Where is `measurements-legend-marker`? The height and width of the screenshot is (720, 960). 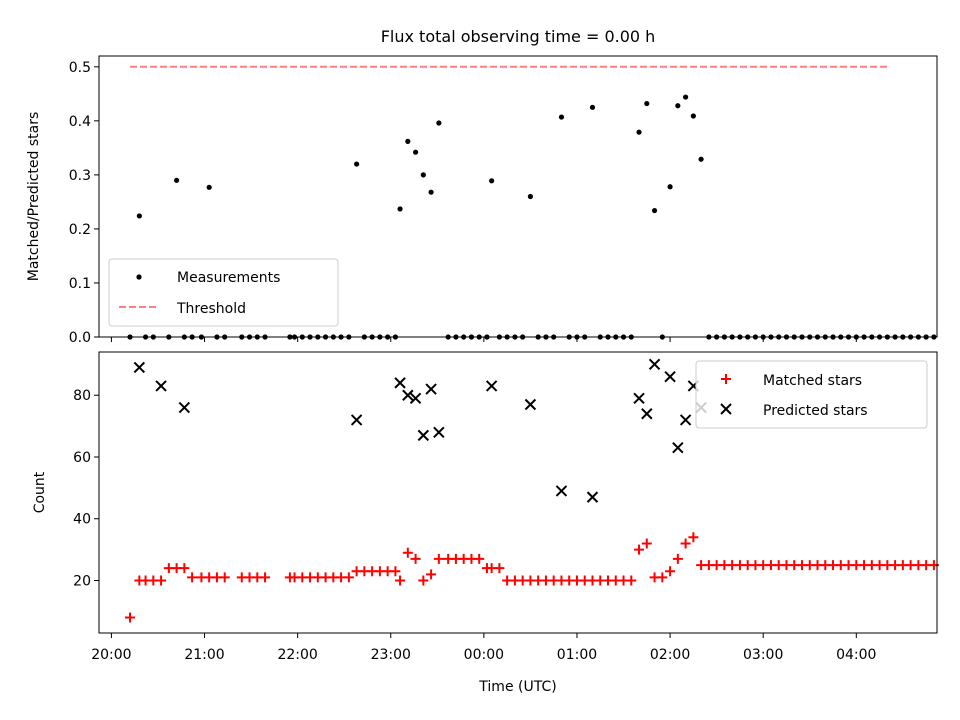
measurements-legend-marker is located at coordinates (139, 277).